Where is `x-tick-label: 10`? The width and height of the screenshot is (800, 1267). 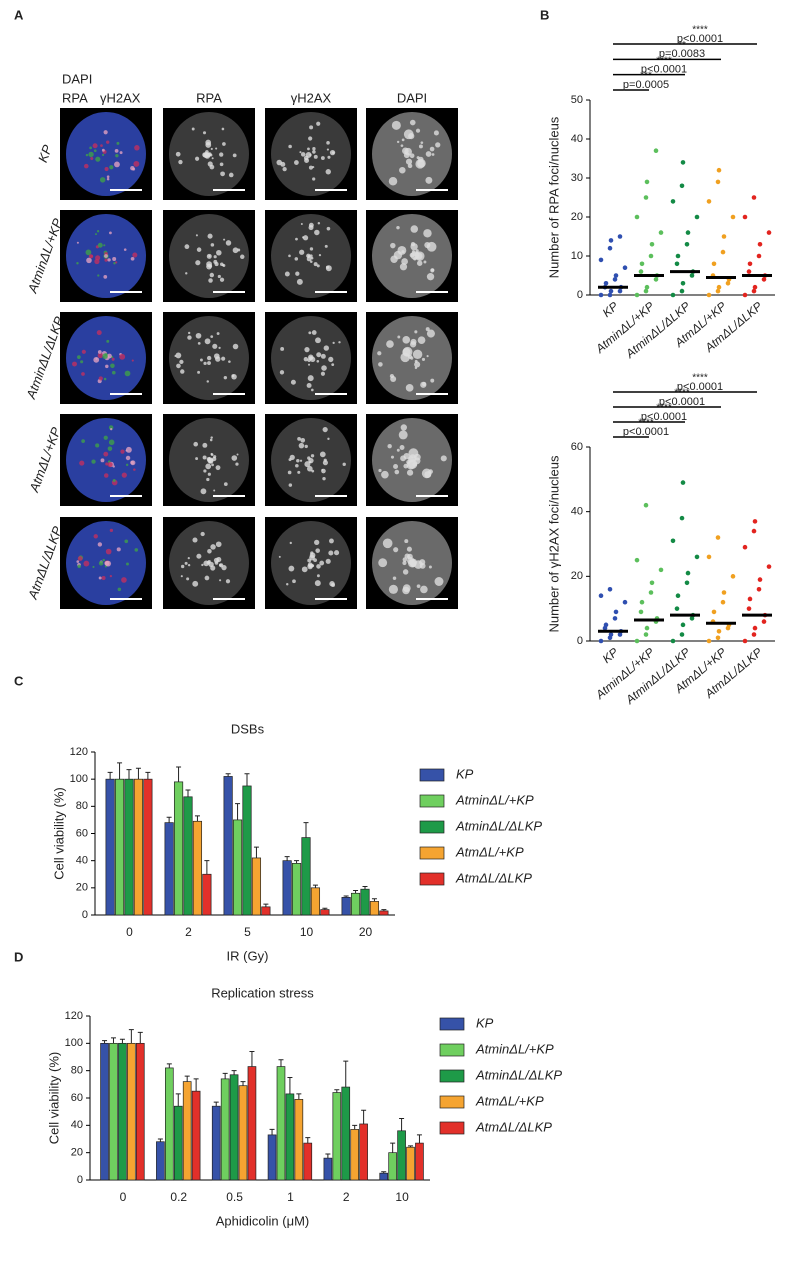
x-tick-label: 10 is located at coordinates (307, 932).